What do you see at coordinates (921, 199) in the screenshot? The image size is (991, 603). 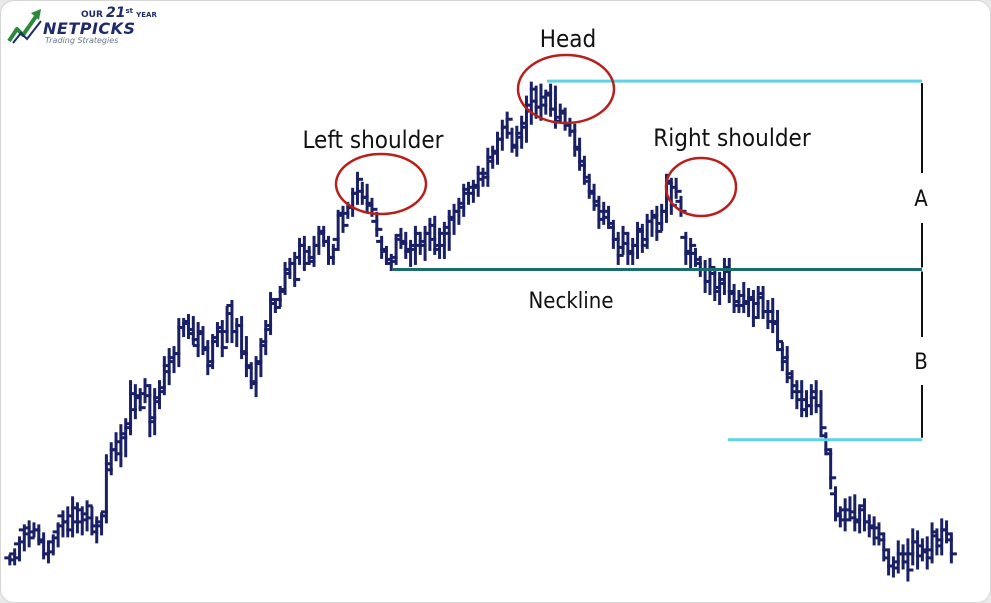 I see `measure-a-label: A` at bounding box center [921, 199].